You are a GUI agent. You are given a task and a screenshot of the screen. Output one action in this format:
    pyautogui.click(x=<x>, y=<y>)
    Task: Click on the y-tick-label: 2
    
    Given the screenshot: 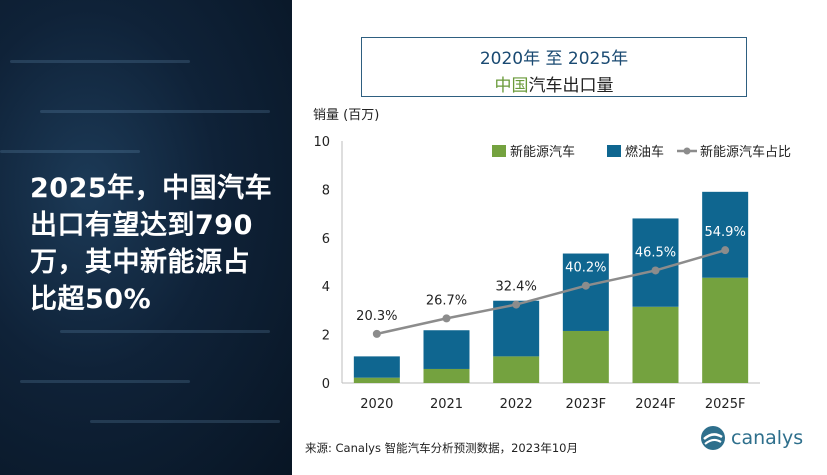 What is the action you would take?
    pyautogui.click(x=326, y=336)
    